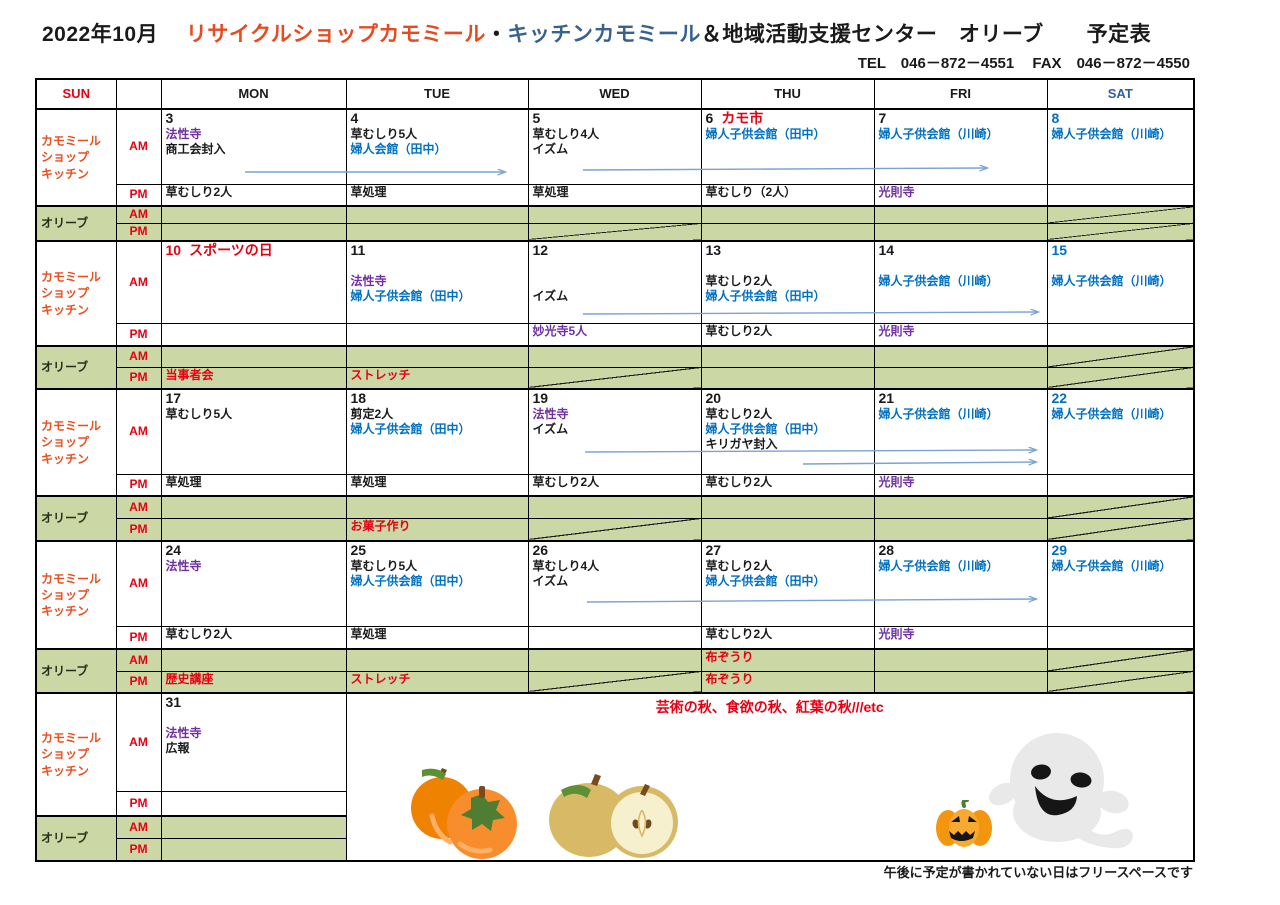  Describe the element at coordinates (614, 431) in the screenshot. I see `cell-w3-am-wed: 19 法性寺 イズム` at that location.